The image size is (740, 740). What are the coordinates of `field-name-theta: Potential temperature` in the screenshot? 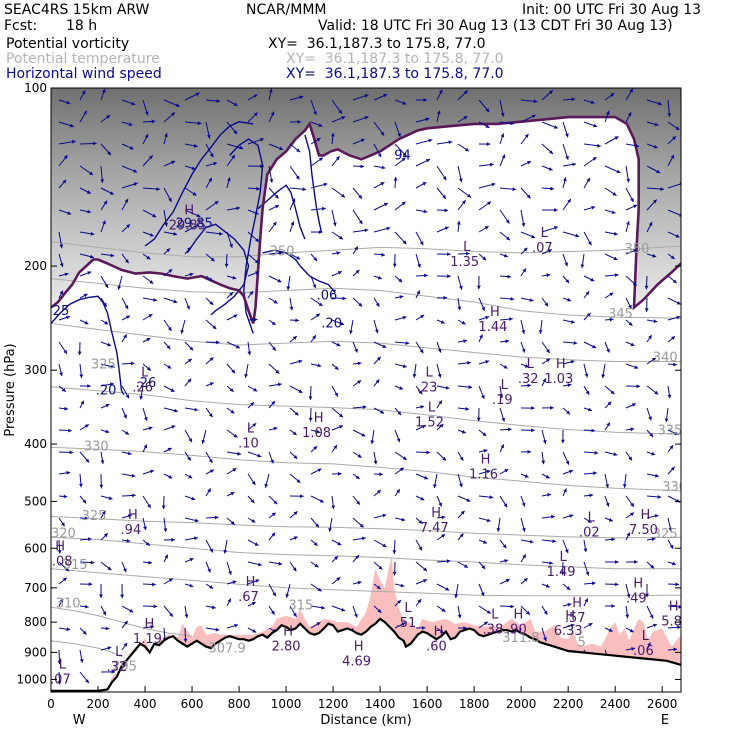 It's located at (83, 59).